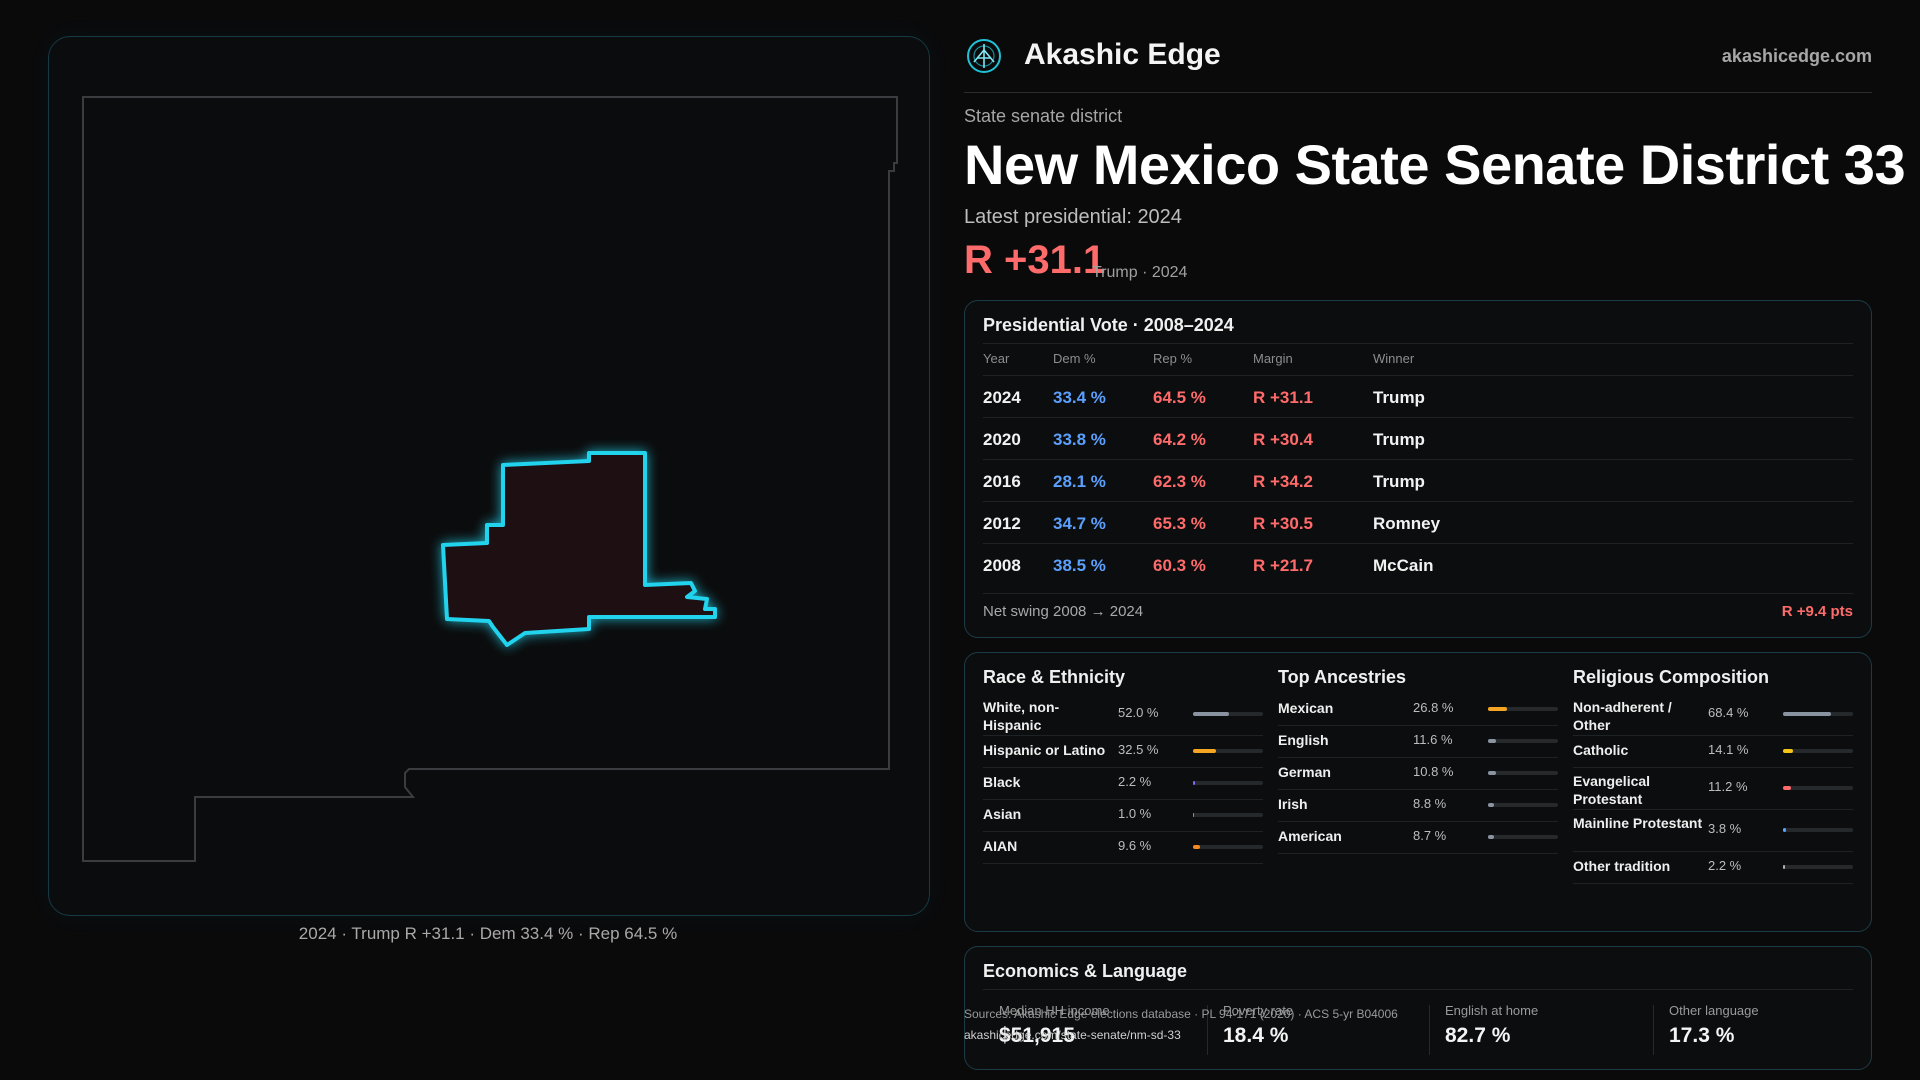 The image size is (1920, 1080). What do you see at coordinates (1492, 1010) in the screenshot?
I see `stat-label: English at home` at bounding box center [1492, 1010].